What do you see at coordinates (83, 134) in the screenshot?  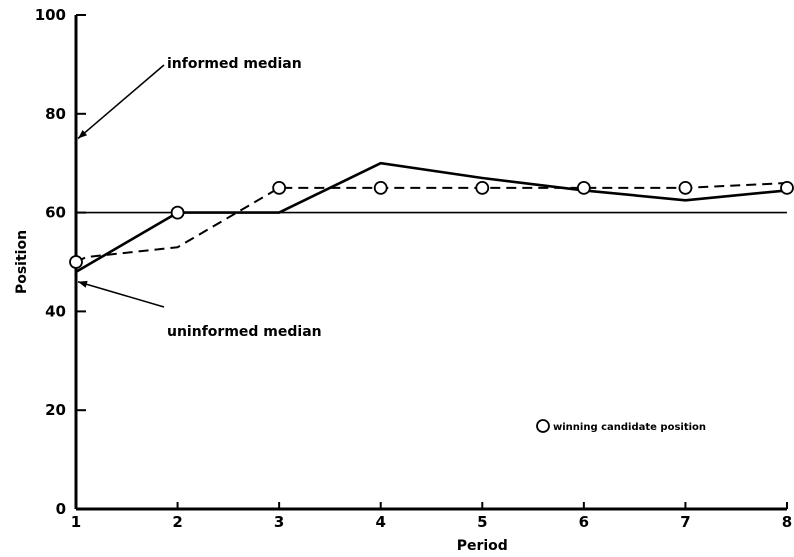 I see `informed-median-arrowhead` at bounding box center [83, 134].